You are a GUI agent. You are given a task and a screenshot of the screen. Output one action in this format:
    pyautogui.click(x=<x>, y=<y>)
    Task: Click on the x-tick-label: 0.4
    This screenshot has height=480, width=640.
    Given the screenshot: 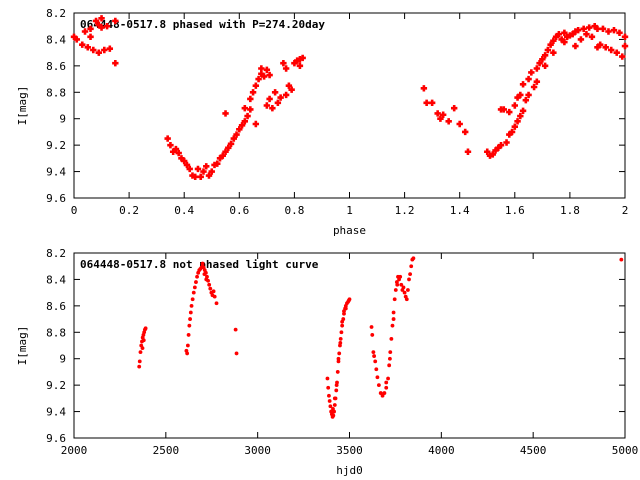 What is the action you would take?
    pyautogui.click(x=184, y=210)
    